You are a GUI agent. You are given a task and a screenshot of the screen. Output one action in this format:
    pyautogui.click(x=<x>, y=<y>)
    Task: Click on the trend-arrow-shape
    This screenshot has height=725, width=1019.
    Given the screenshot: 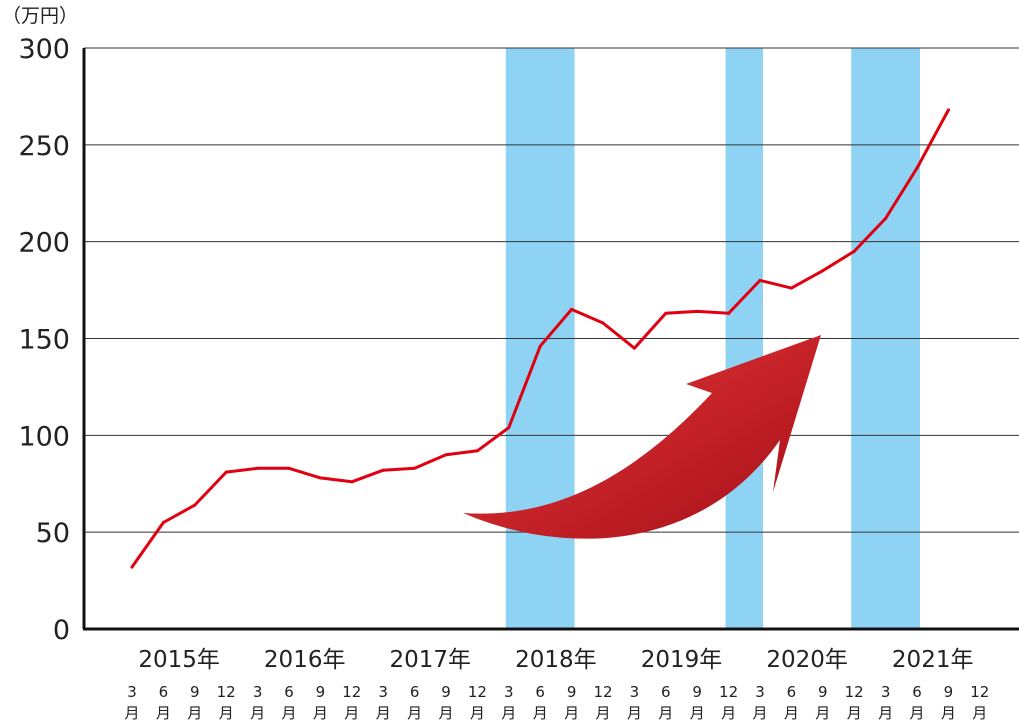 What is the action you would take?
    pyautogui.click(x=642, y=437)
    